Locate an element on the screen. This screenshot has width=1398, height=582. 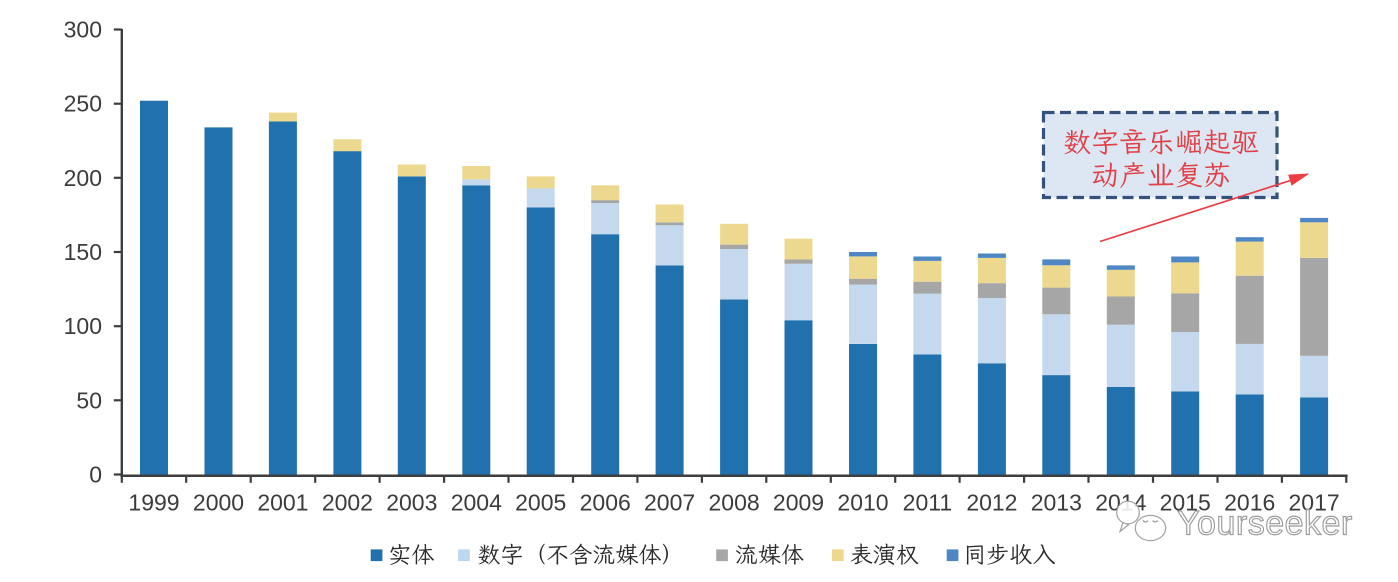
svg-text: 200 is located at coordinates (83, 178).